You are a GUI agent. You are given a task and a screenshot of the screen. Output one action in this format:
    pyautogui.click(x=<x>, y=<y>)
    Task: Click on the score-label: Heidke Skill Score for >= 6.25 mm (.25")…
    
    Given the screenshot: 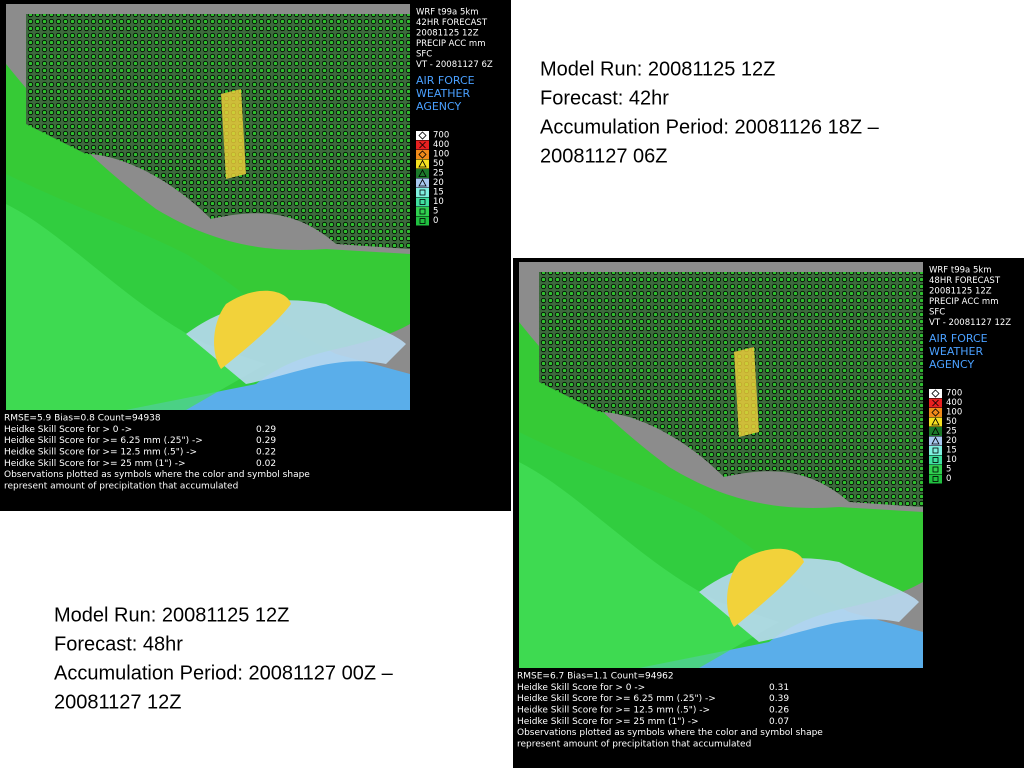 What is the action you would take?
    pyautogui.click(x=616, y=699)
    